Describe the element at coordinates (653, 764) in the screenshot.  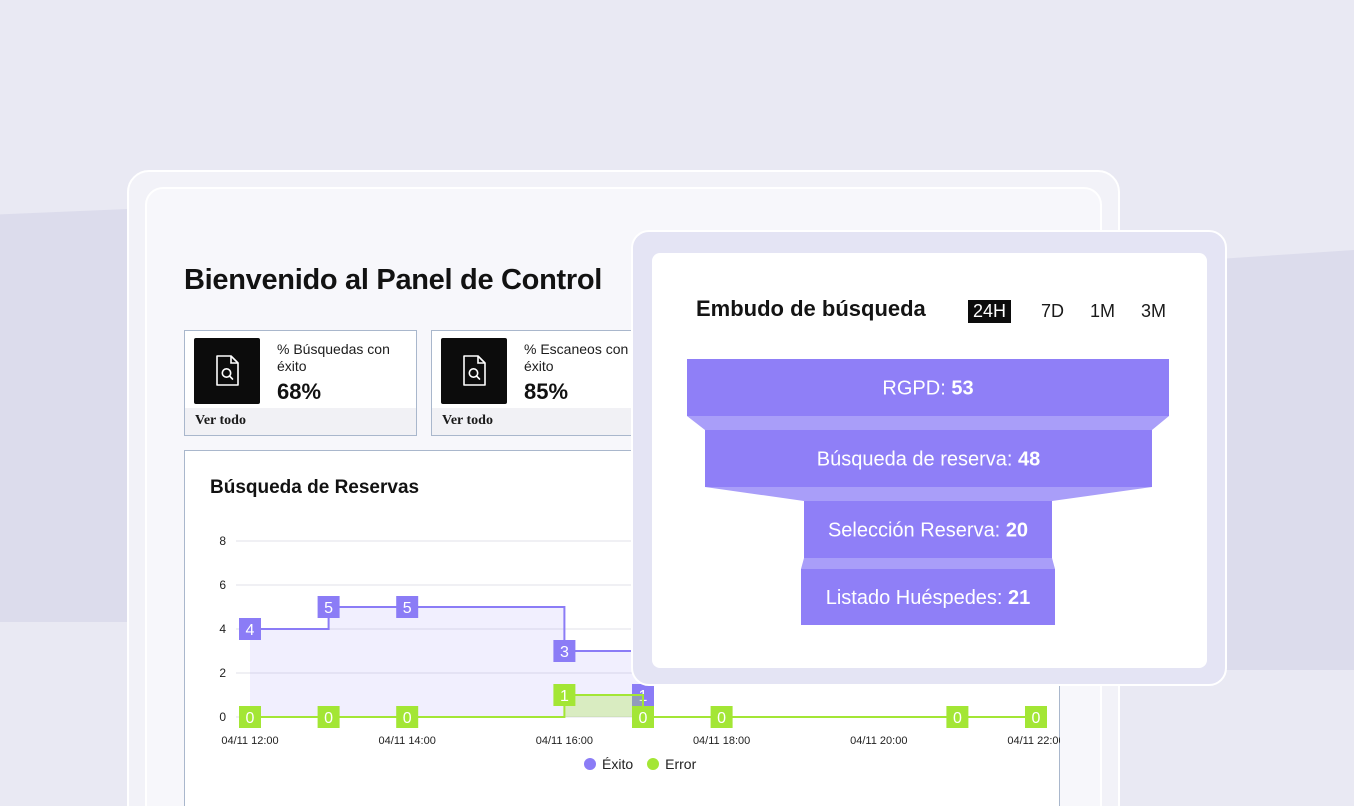
I see `legend-dot-error` at that location.